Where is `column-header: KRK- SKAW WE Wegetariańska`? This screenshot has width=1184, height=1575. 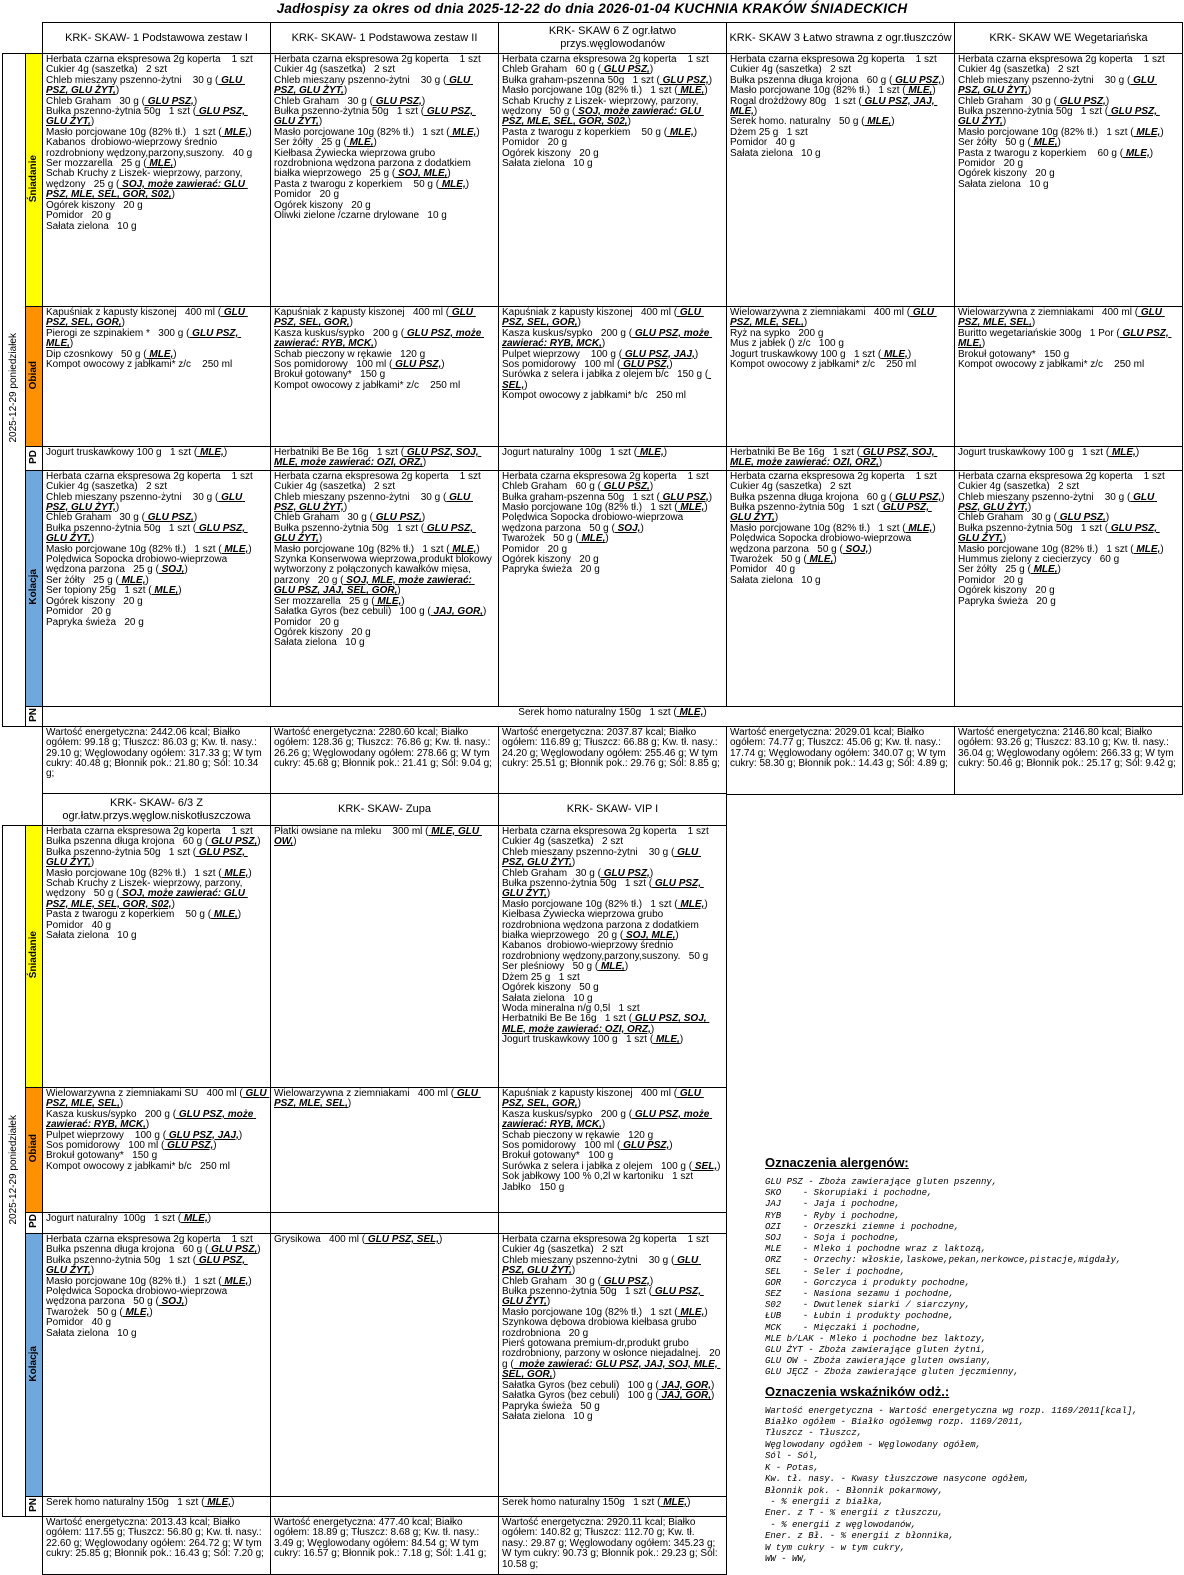
column-header: KRK- SKAW WE Wegetariańska is located at coordinates (1068, 38).